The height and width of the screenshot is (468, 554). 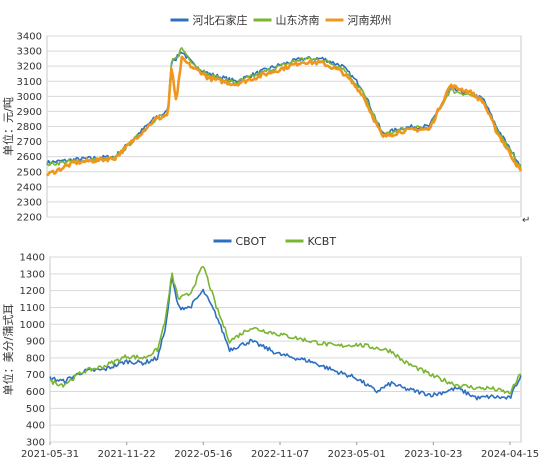 I want to click on x-tick-label: 2023-10-23, so click(x=433, y=454).